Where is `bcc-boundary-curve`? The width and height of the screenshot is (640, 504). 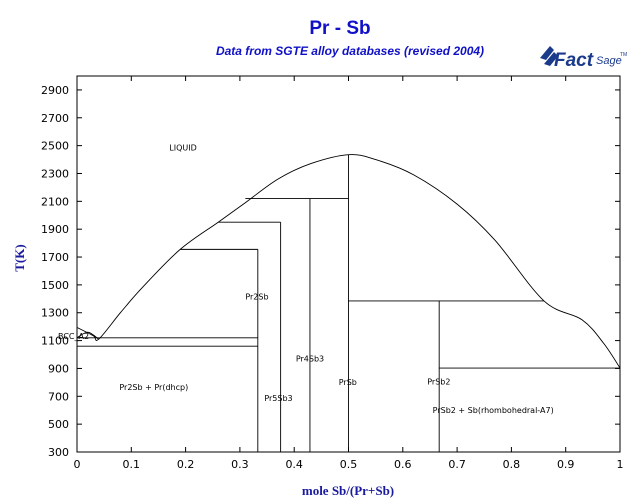
bcc-boundary-curve is located at coordinates (87, 335).